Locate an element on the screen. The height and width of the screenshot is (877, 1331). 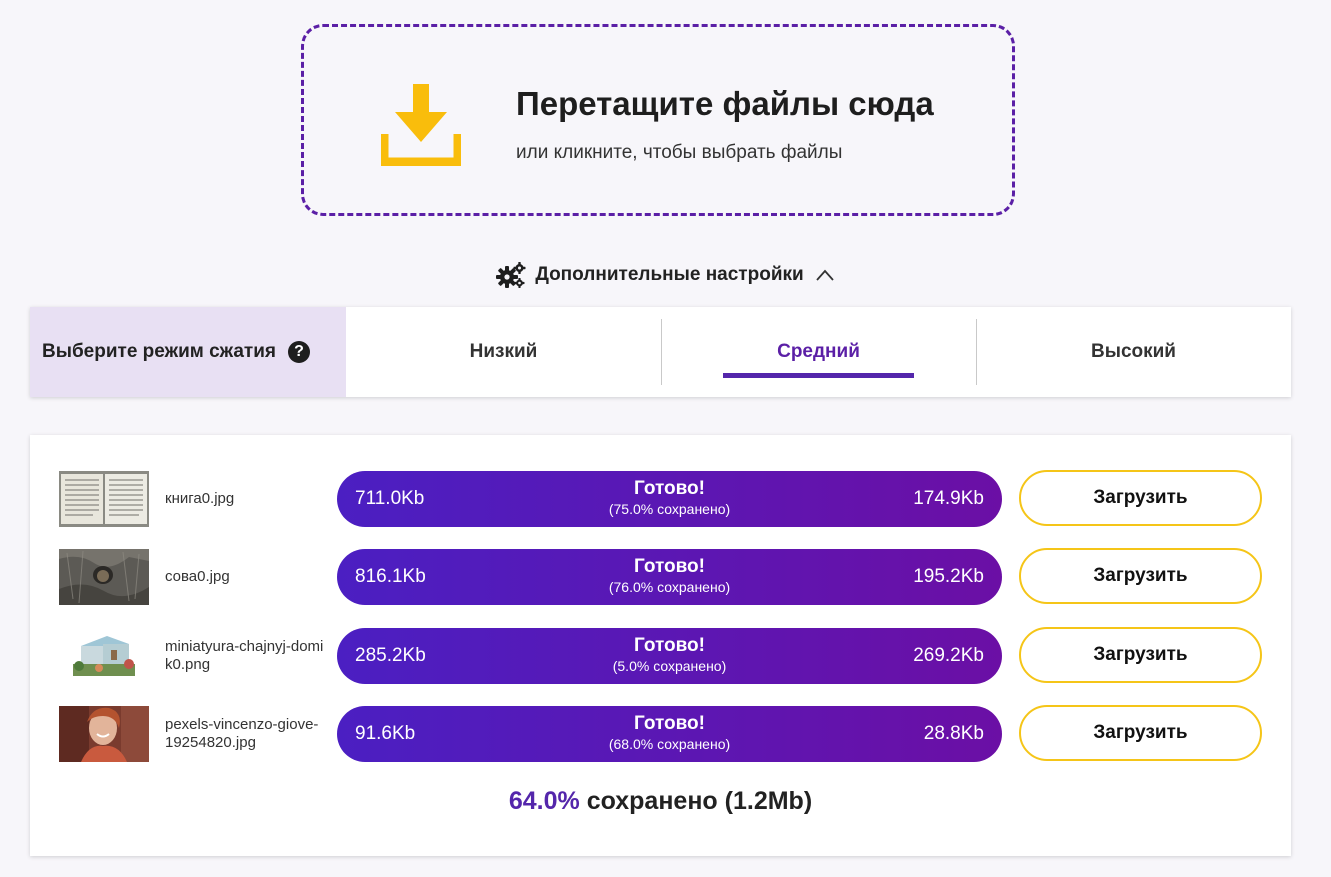
tab-medium-label: Средний is located at coordinates (818, 351).